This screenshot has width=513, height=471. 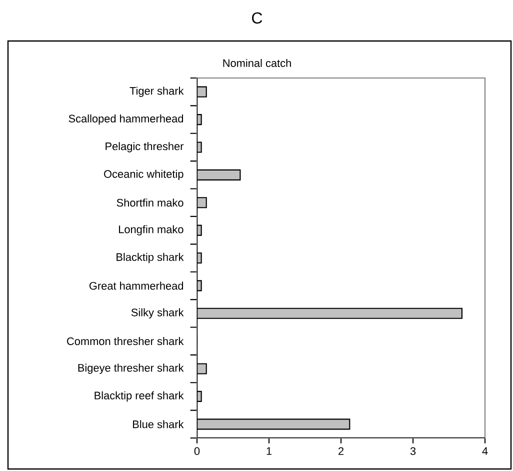 What do you see at coordinates (139, 396) in the screenshot?
I see `y-tick-label: Blacktip reef shark` at bounding box center [139, 396].